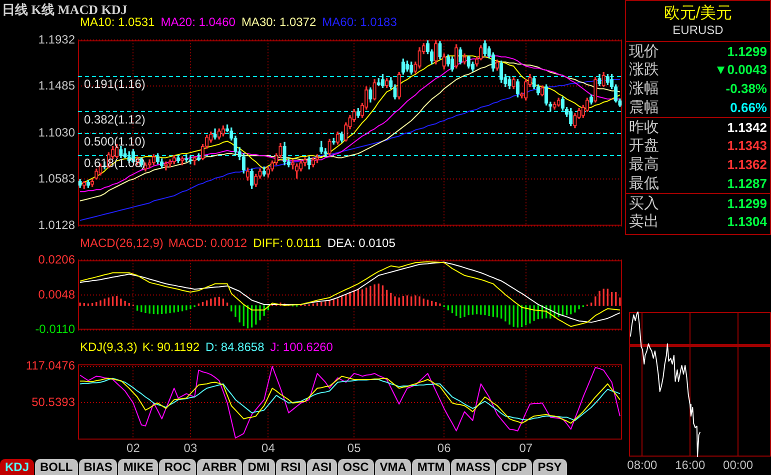 The height and width of the screenshot is (475, 771). Describe the element at coordinates (235, 347) in the screenshot. I see `text: D: 84.8658` at that location.